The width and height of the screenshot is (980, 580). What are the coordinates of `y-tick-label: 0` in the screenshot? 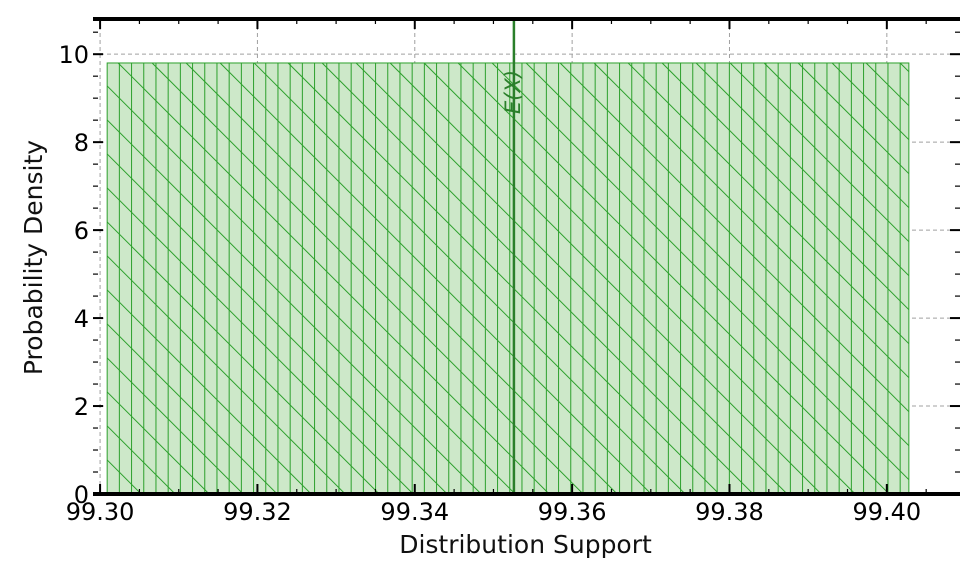 It's located at (81, 495).